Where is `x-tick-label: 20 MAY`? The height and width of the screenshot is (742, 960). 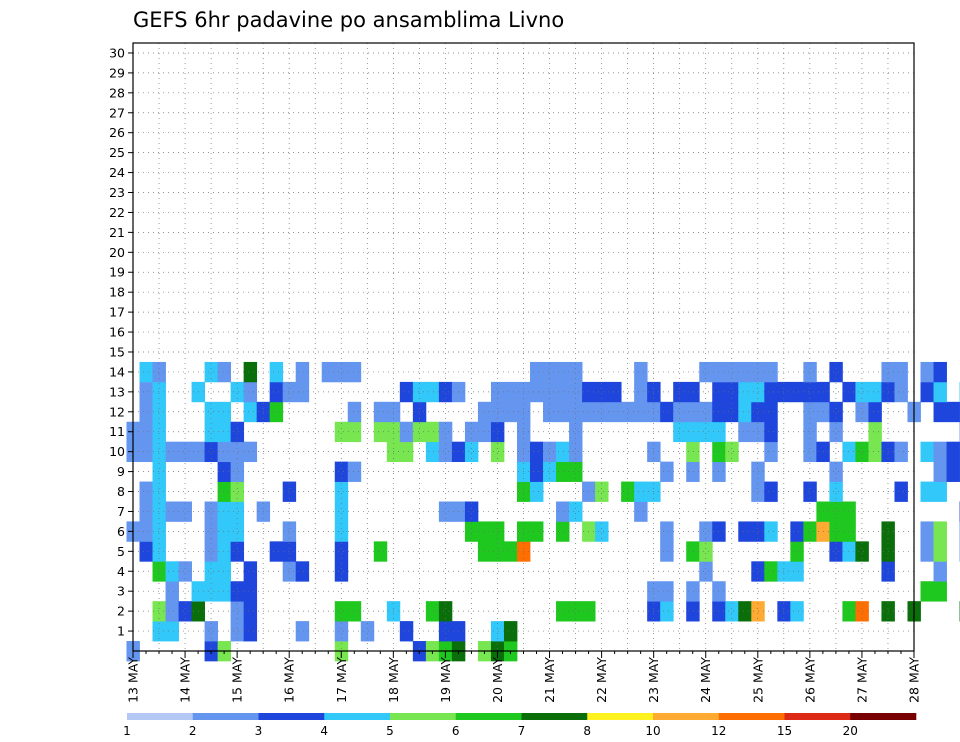 x-tick-label: 20 MAY is located at coordinates (497, 680).